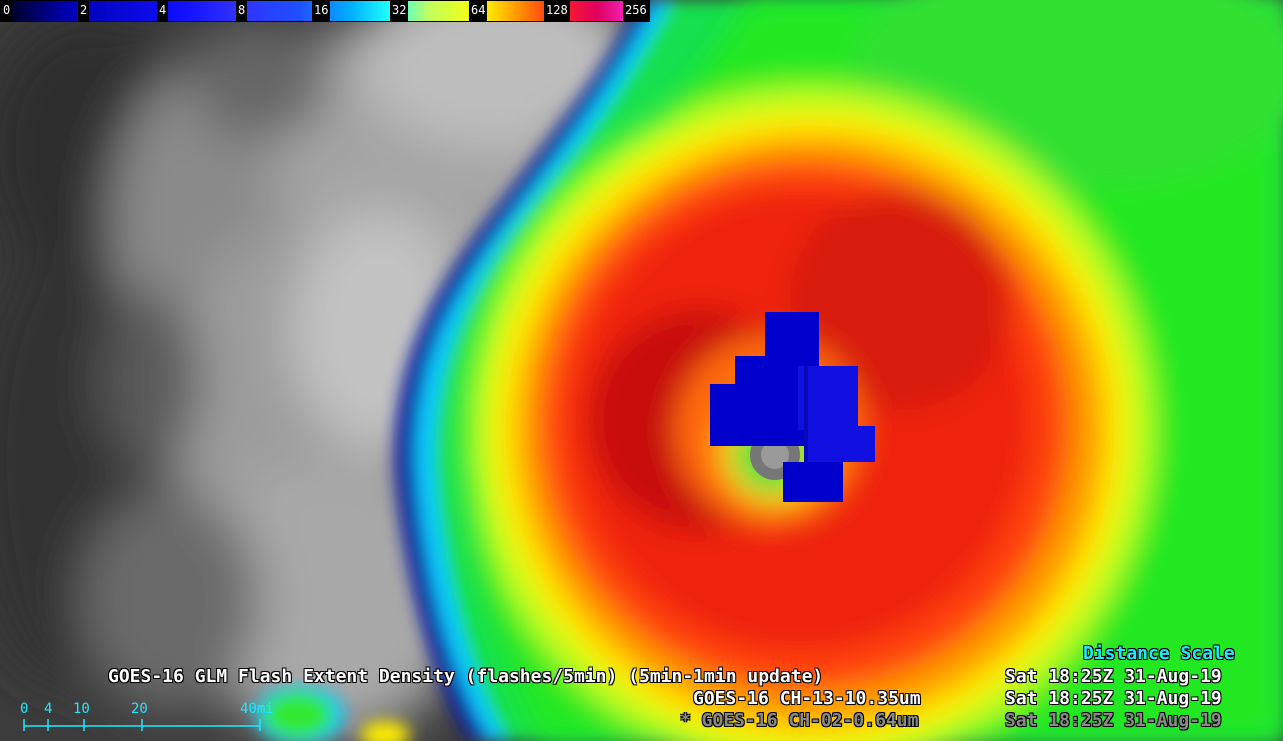  Describe the element at coordinates (257, 709) in the screenshot. I see `distance-scale-label: 40mi` at that location.